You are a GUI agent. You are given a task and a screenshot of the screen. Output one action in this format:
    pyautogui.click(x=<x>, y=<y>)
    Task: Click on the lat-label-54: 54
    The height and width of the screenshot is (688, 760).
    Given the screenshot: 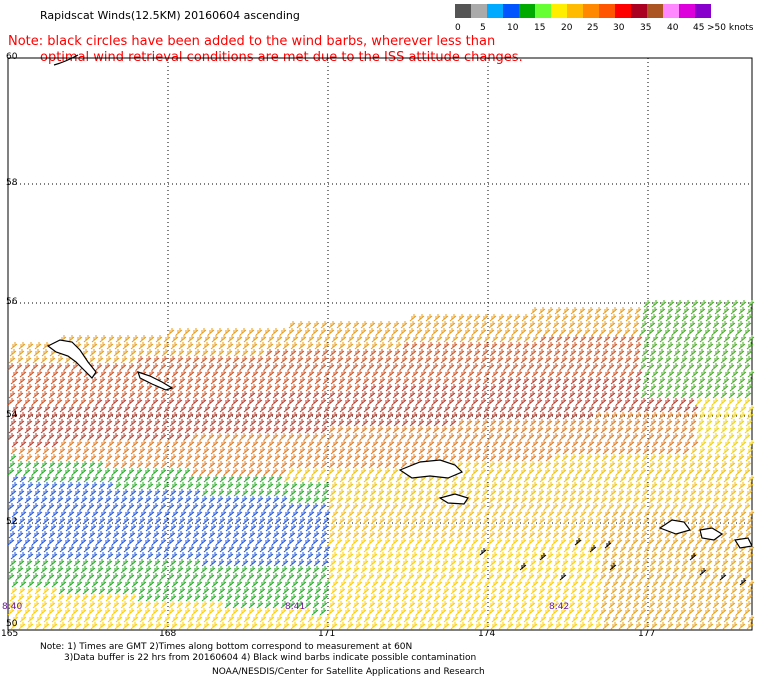 What is the action you would take?
    pyautogui.click(x=12, y=415)
    